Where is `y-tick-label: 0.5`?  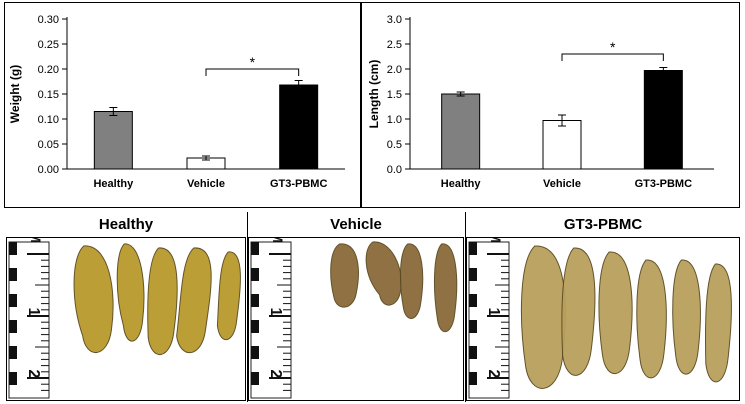
y-tick-label: 0.5 is located at coordinates (394, 145).